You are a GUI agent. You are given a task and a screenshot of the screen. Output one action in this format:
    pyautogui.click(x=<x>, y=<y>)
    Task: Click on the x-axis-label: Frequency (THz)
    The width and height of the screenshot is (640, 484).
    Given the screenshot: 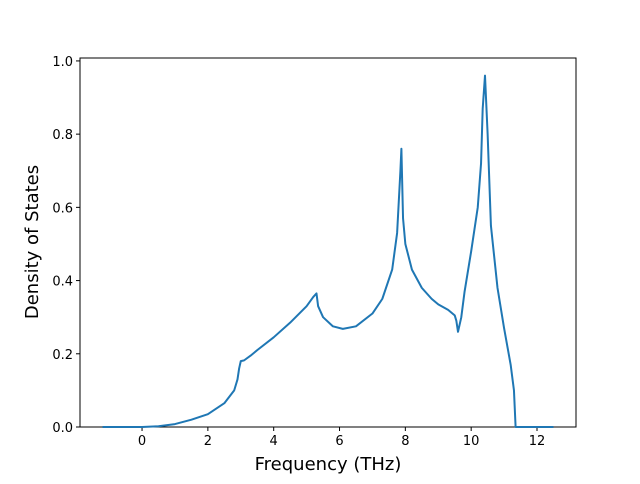 What is the action you would take?
    pyautogui.click(x=328, y=464)
    